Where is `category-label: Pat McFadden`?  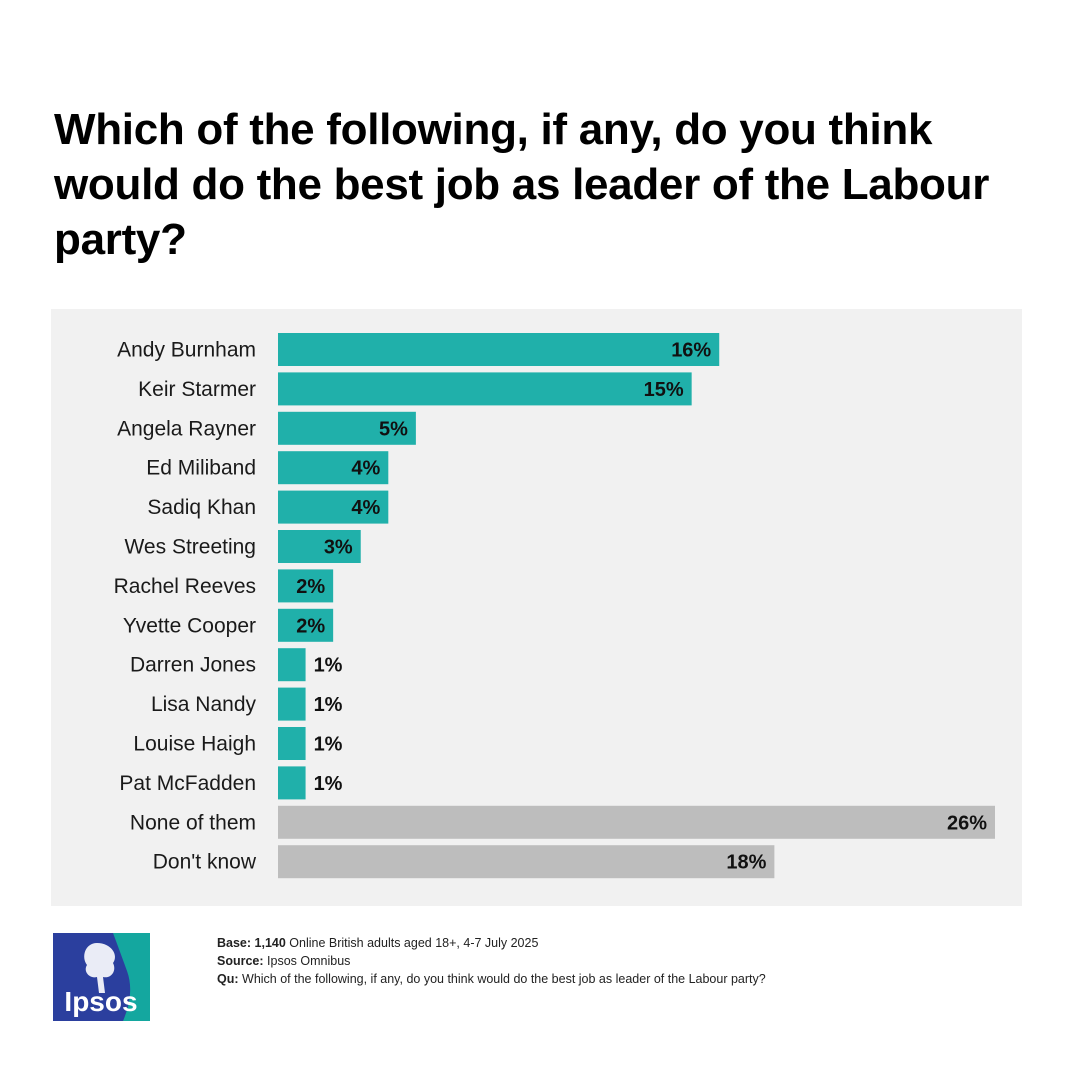
category-label: Pat McFadden is located at coordinates (187, 783).